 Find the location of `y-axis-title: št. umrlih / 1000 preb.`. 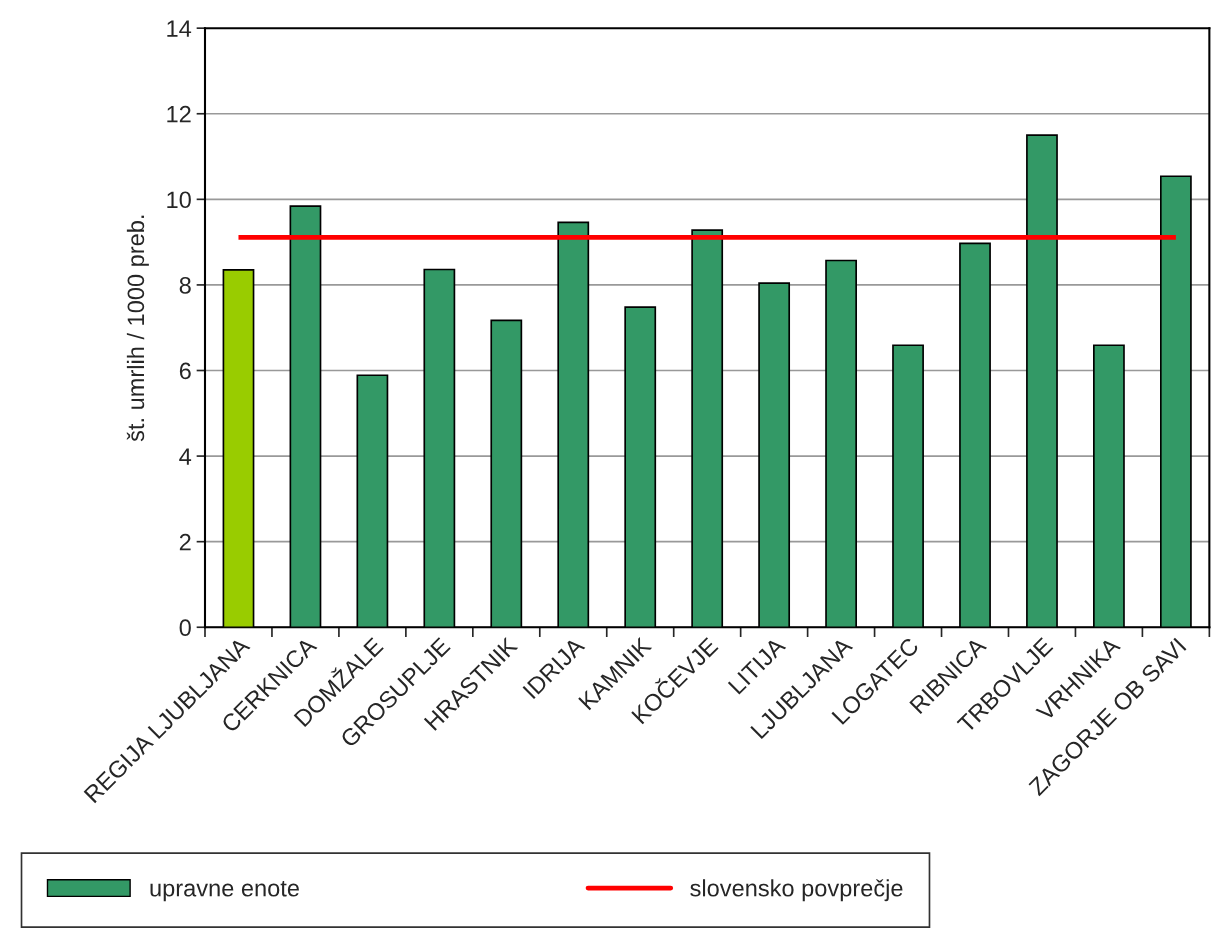

y-axis-title: št. umrlih / 1000 preb. is located at coordinates (137, 328).